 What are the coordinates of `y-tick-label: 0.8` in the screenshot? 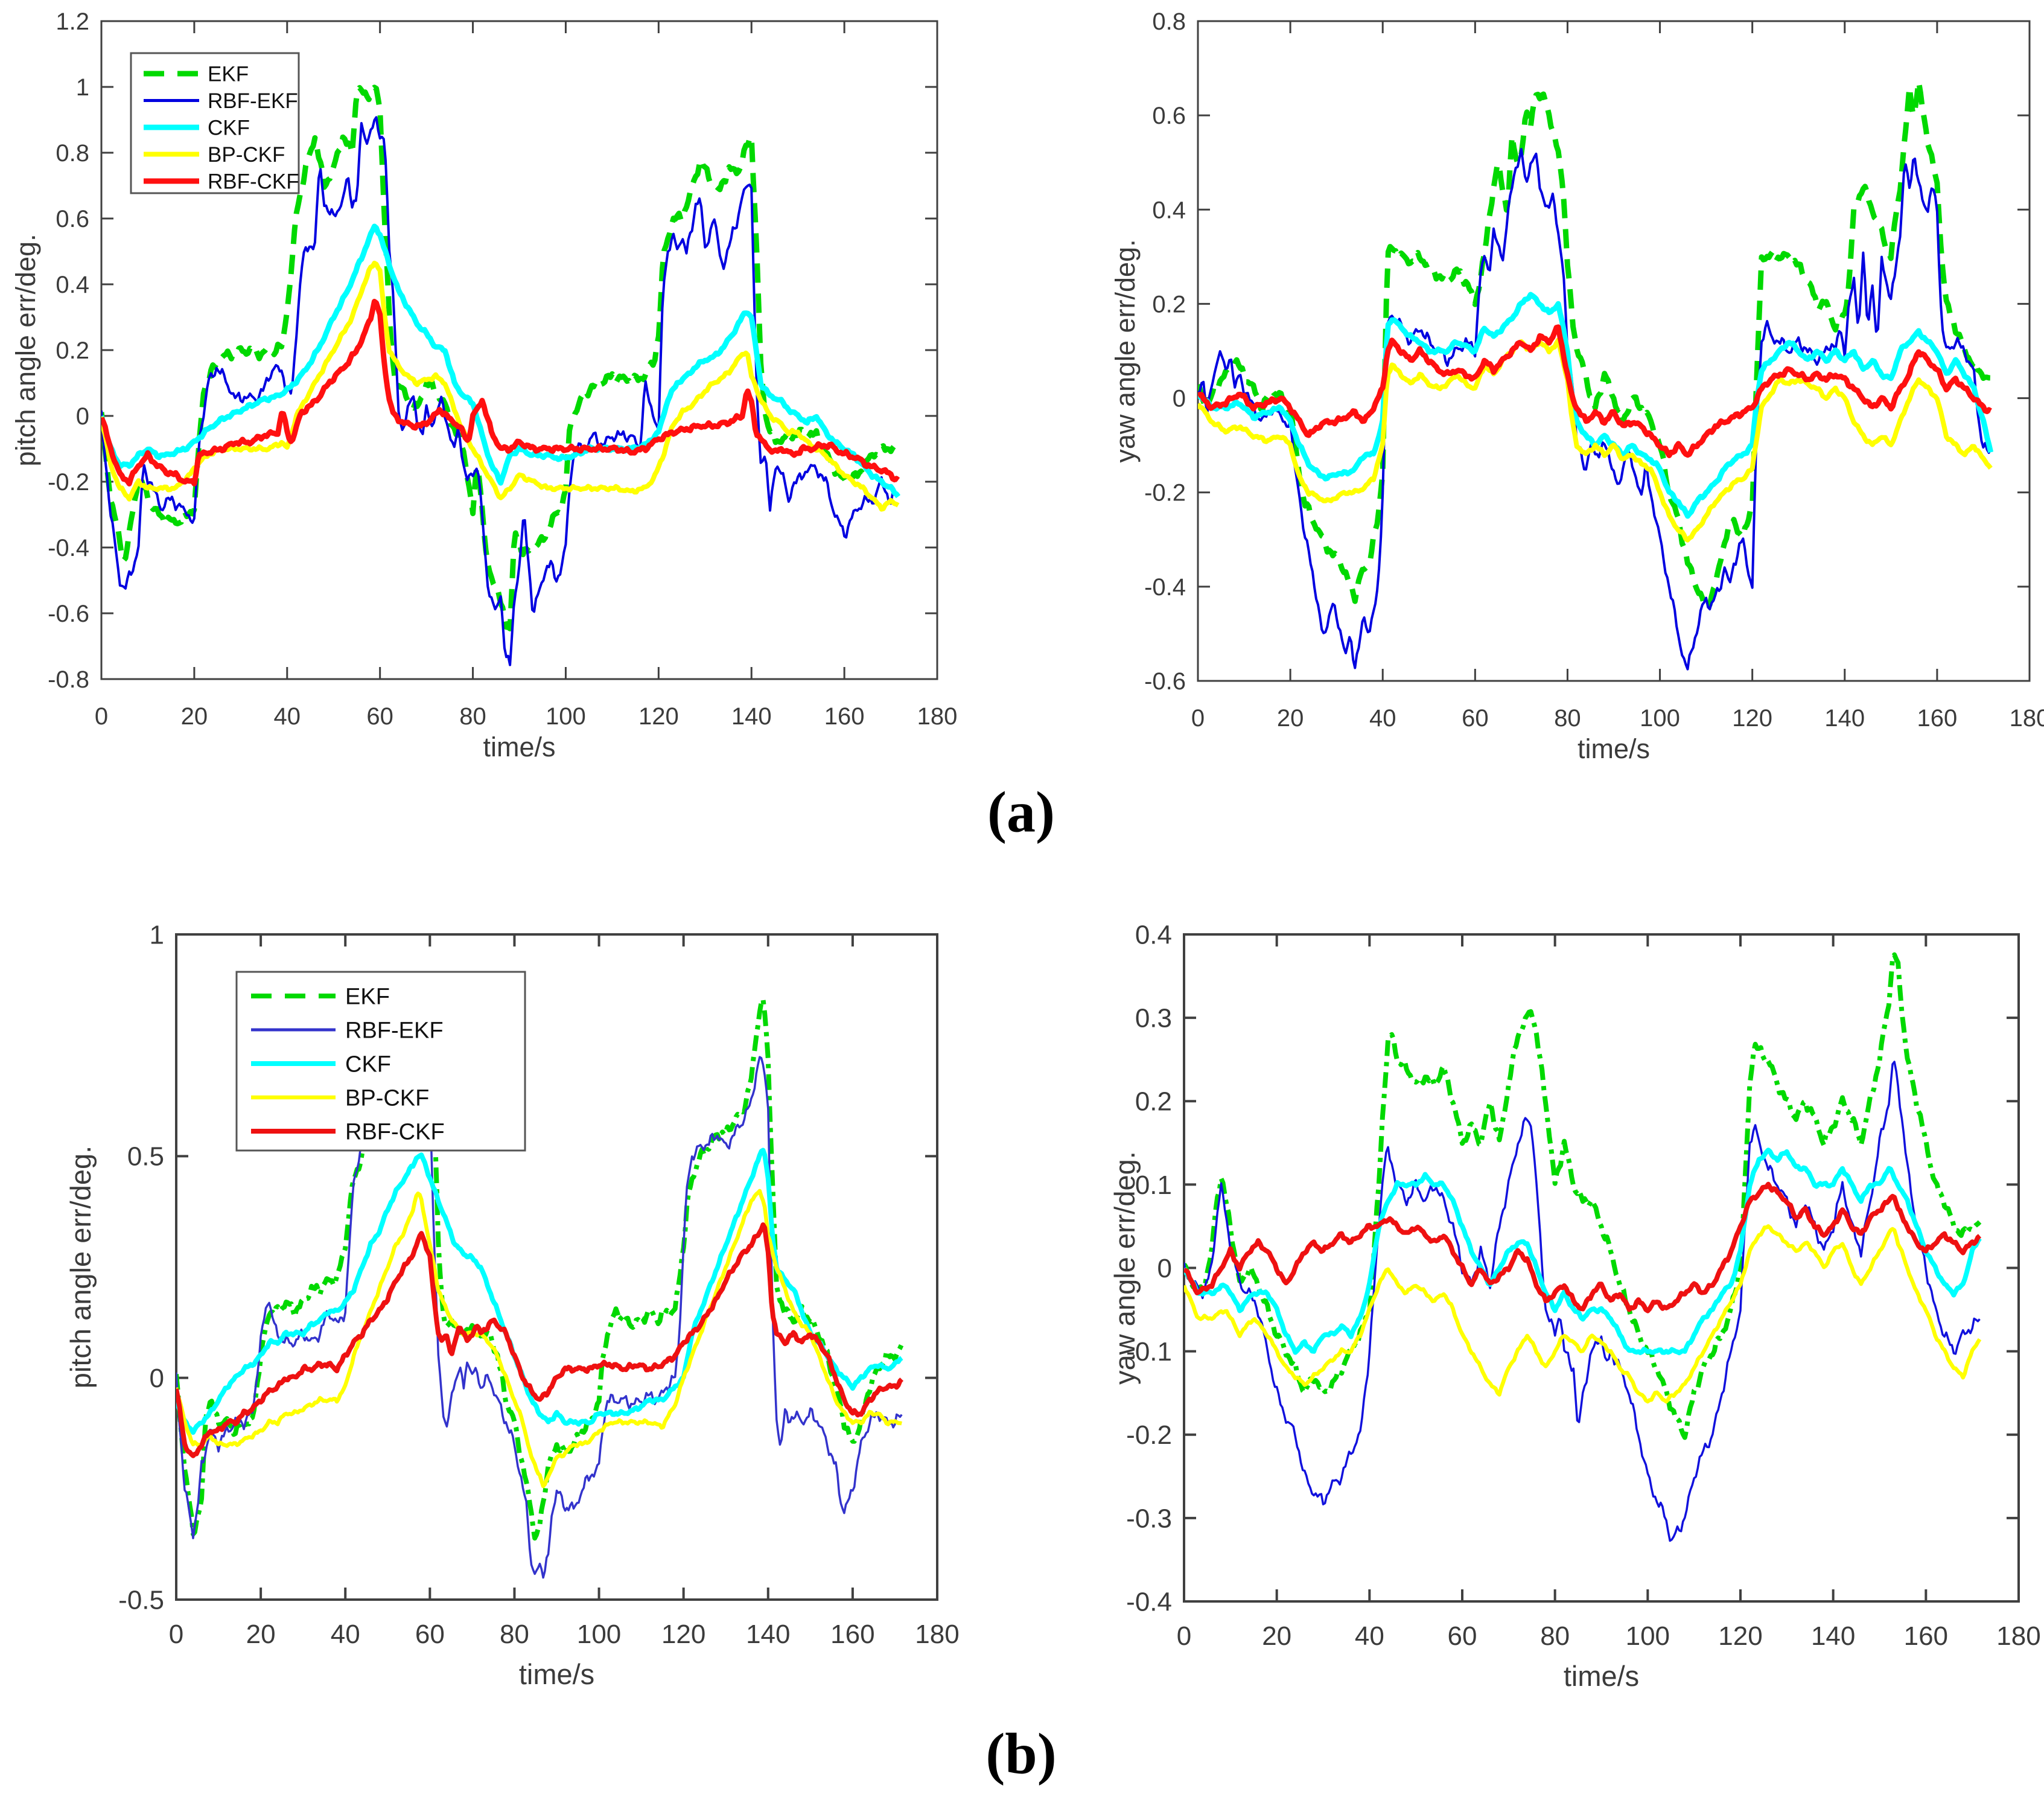 It's located at (72, 153).